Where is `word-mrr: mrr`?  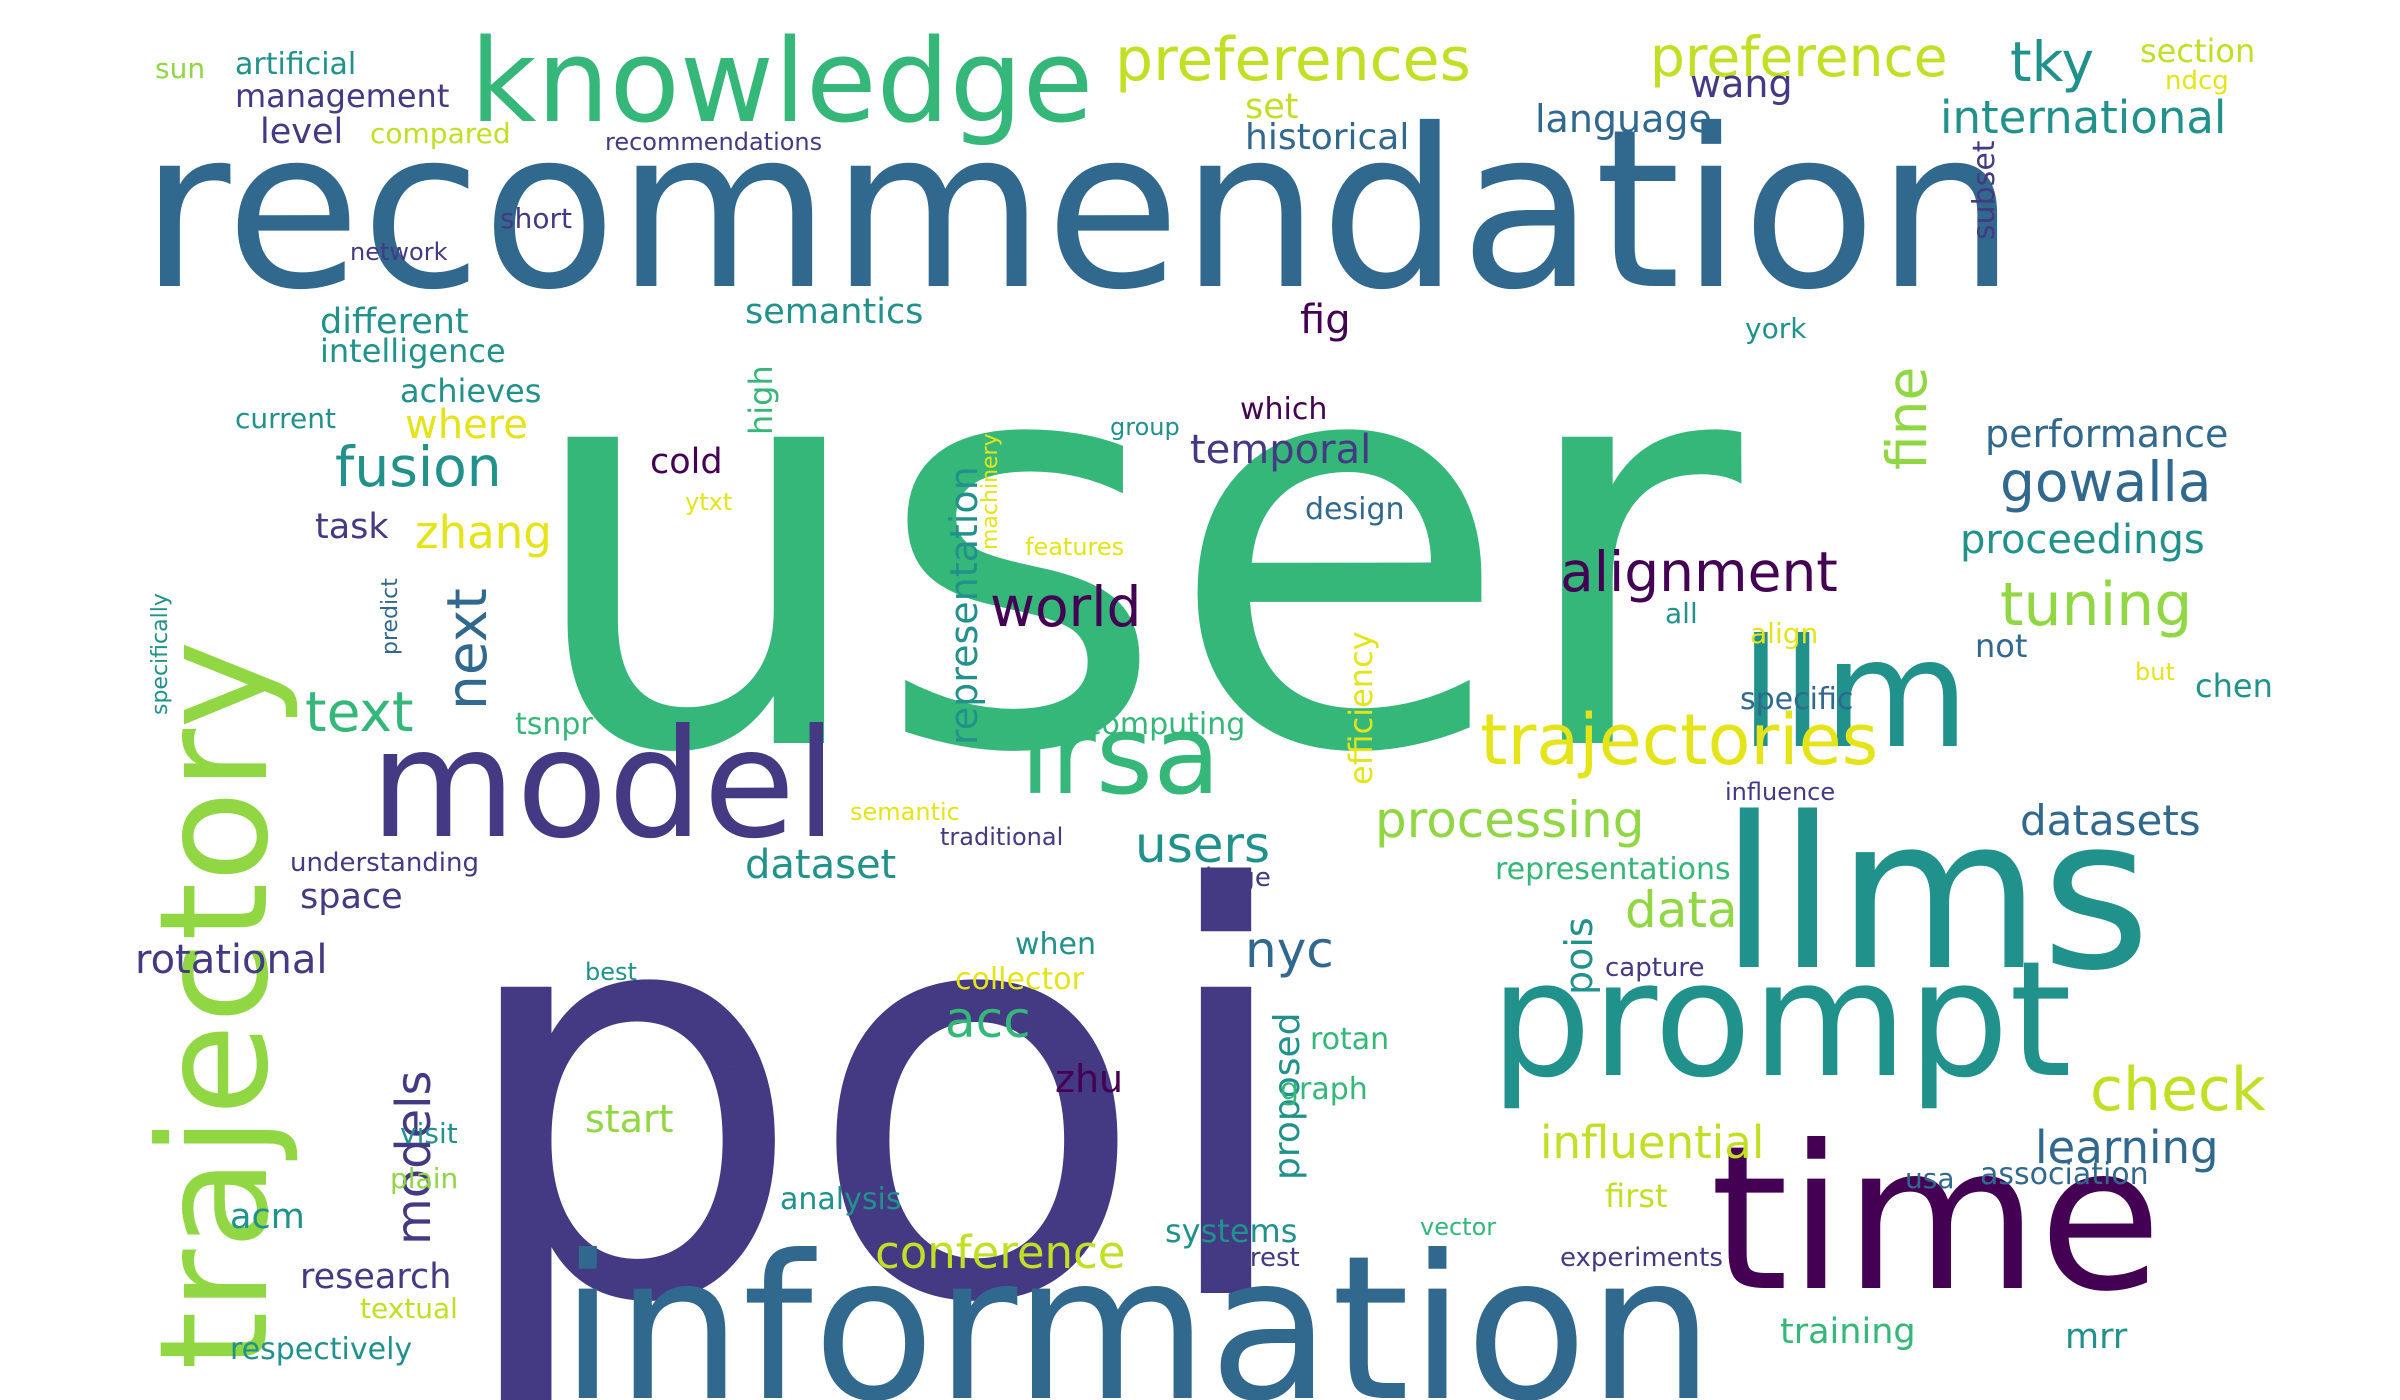 word-mrr: mrr is located at coordinates (2096, 1337).